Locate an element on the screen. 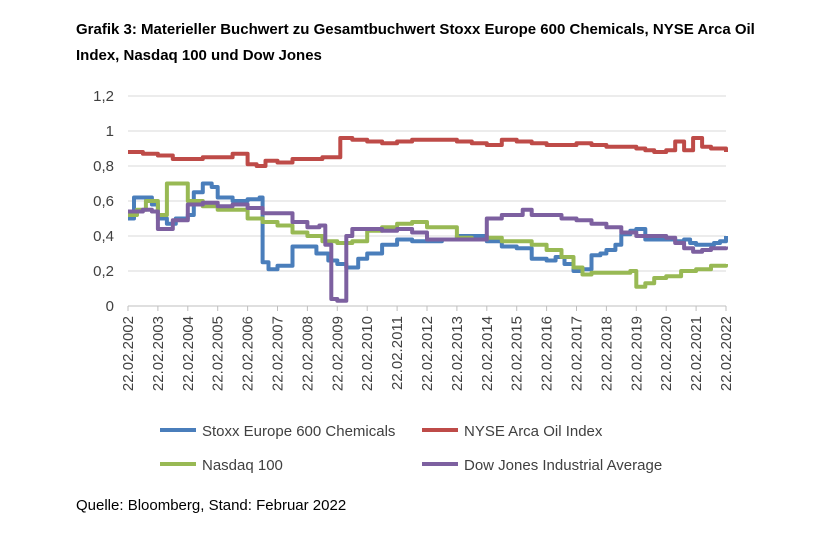 The image size is (838, 535). x-tick-label: 22.02.2010 is located at coordinates (367, 353).